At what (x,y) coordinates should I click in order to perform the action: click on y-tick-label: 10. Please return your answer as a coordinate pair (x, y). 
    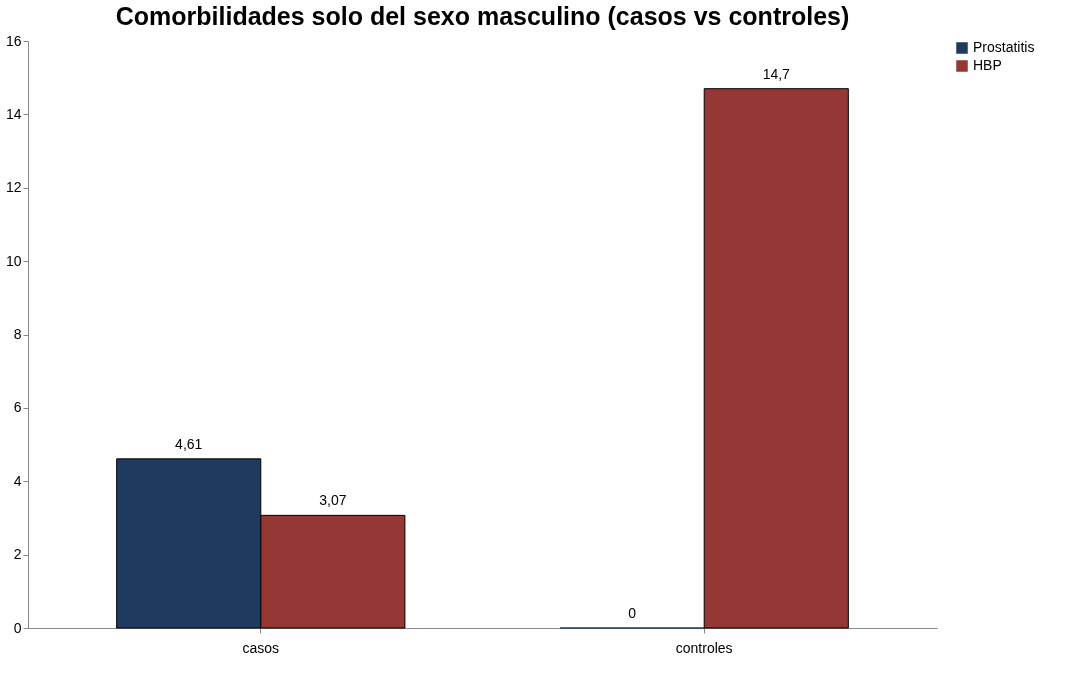
    Looking at the image, I should click on (13, 260).